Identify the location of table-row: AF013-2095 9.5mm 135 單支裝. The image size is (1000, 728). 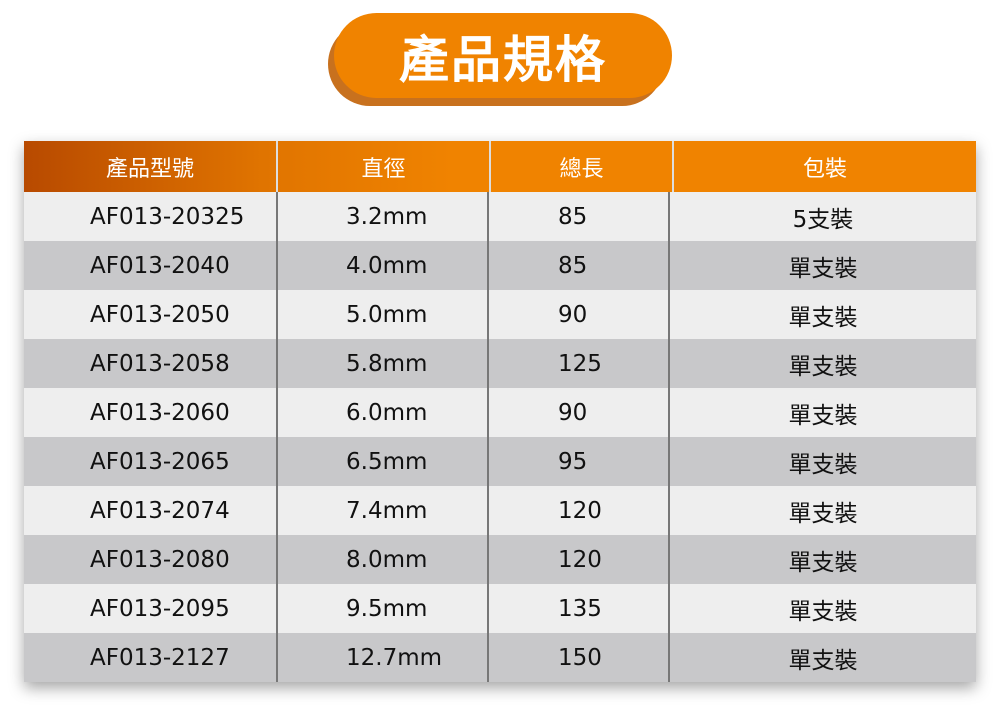
(500, 608).